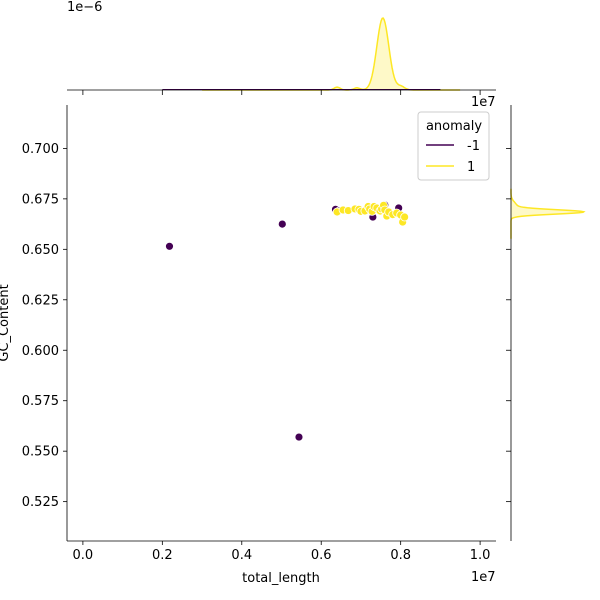 Image resolution: width=600 pixels, height=600 pixels. What do you see at coordinates (546, 323) in the screenshot?
I see `right-marginal` at bounding box center [546, 323].